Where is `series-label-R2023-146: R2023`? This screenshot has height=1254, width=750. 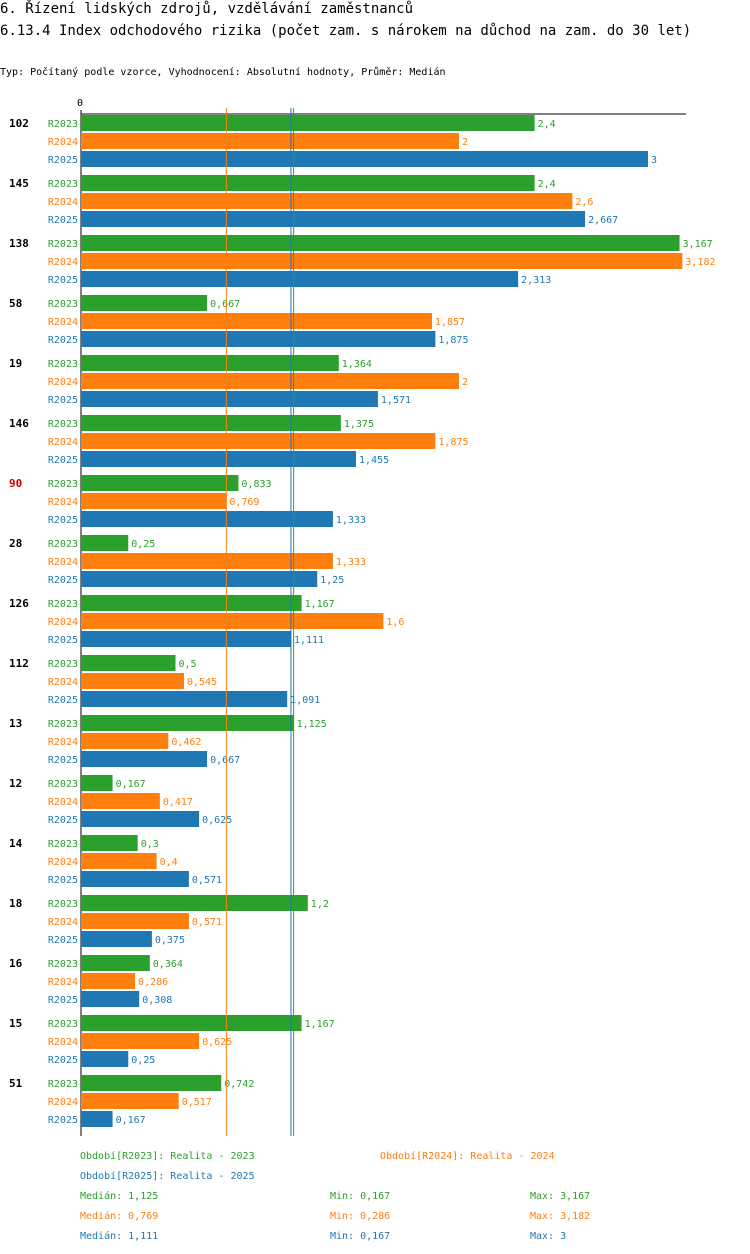 series-label-R2023-146: R2023 is located at coordinates (63, 424).